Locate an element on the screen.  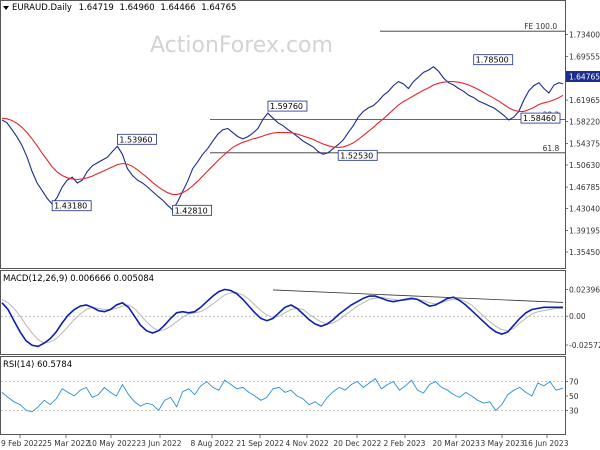
macd-signal-line is located at coordinates (282, 318).